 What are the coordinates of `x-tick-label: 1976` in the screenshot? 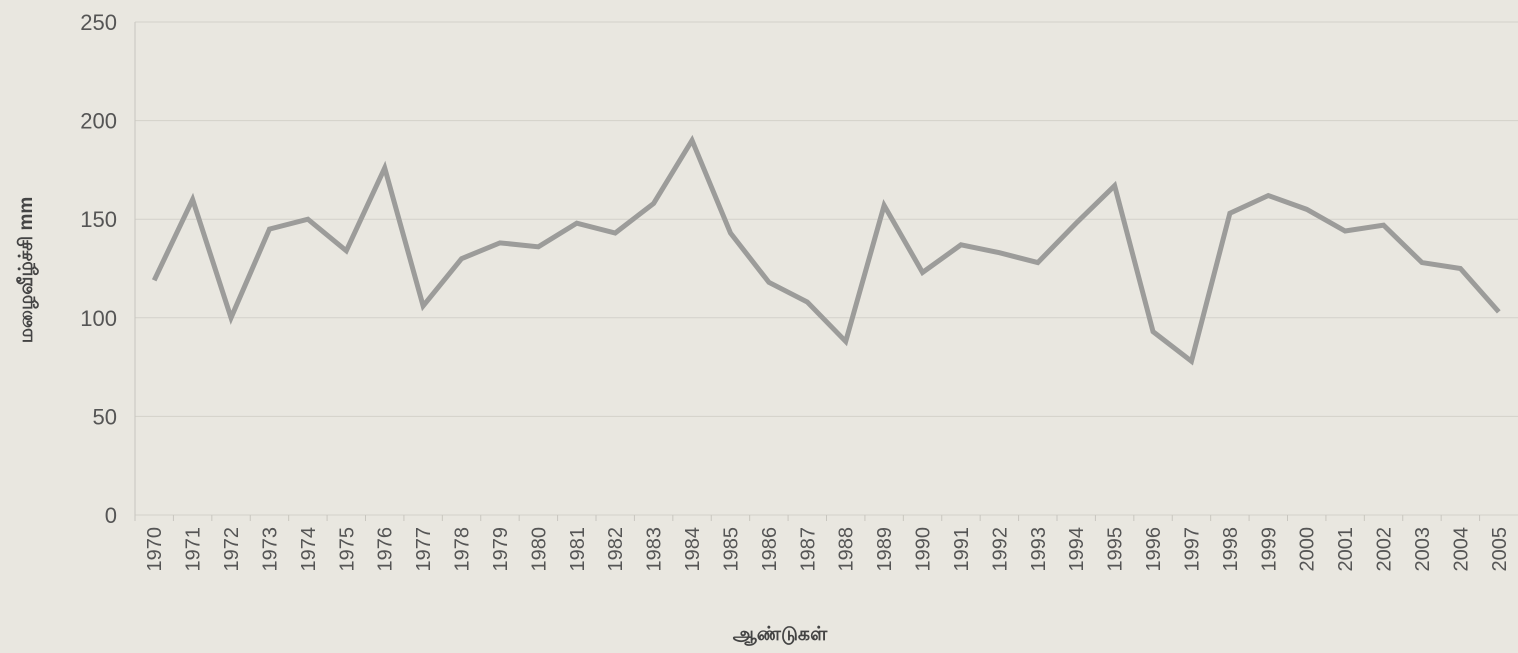 It's located at (386, 549).